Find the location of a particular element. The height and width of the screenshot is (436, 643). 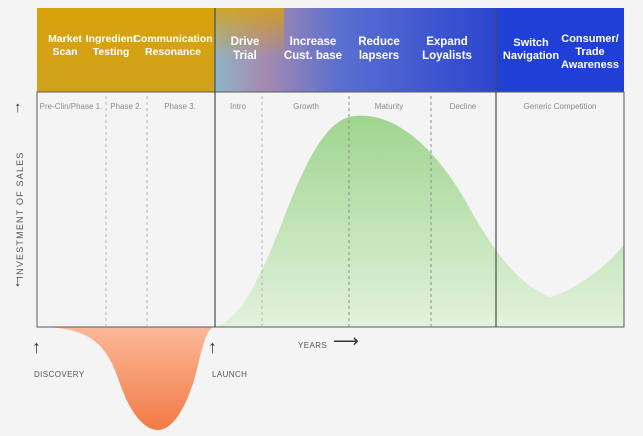

generic-segment is located at coordinates (560, 50).